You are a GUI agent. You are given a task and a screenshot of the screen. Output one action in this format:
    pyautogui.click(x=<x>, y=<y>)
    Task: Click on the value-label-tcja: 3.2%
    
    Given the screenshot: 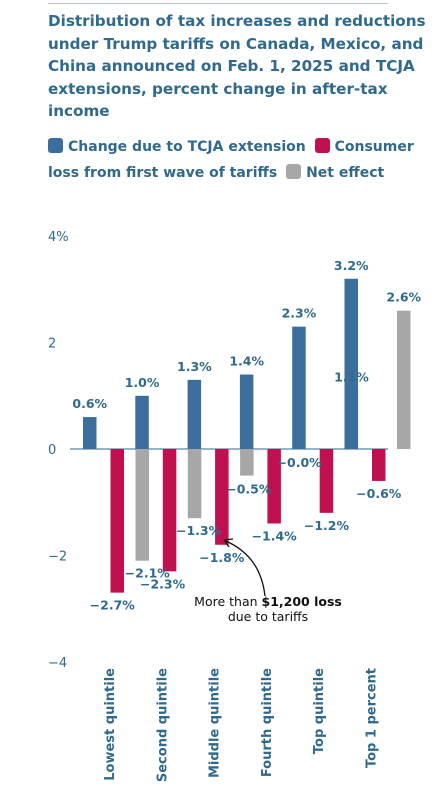 What is the action you would take?
    pyautogui.click(x=351, y=265)
    